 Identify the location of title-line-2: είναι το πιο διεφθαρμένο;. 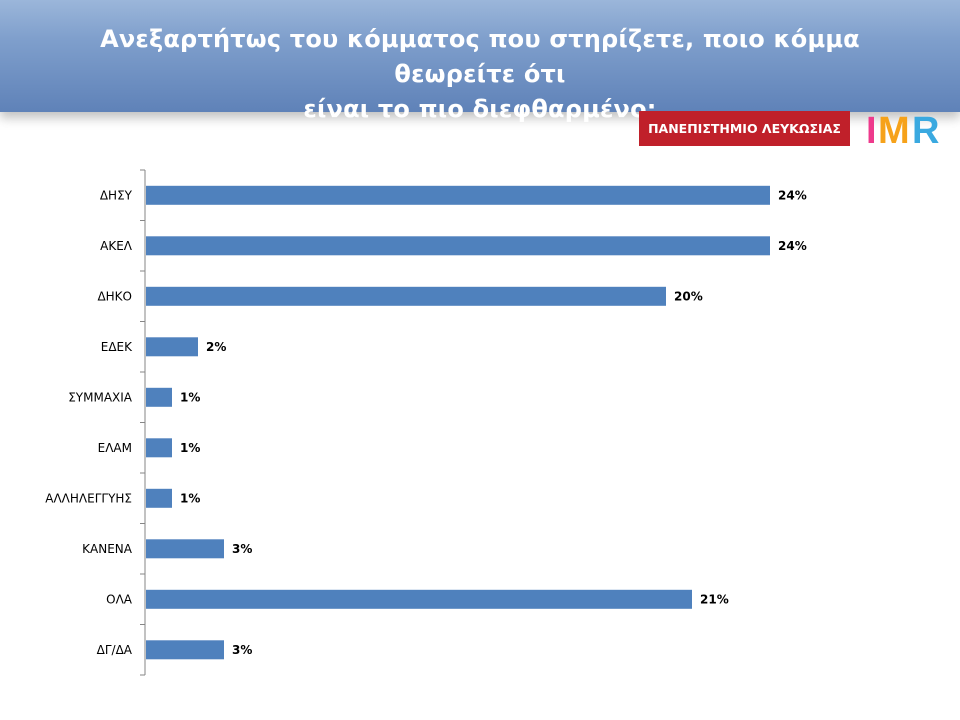
(480, 109).